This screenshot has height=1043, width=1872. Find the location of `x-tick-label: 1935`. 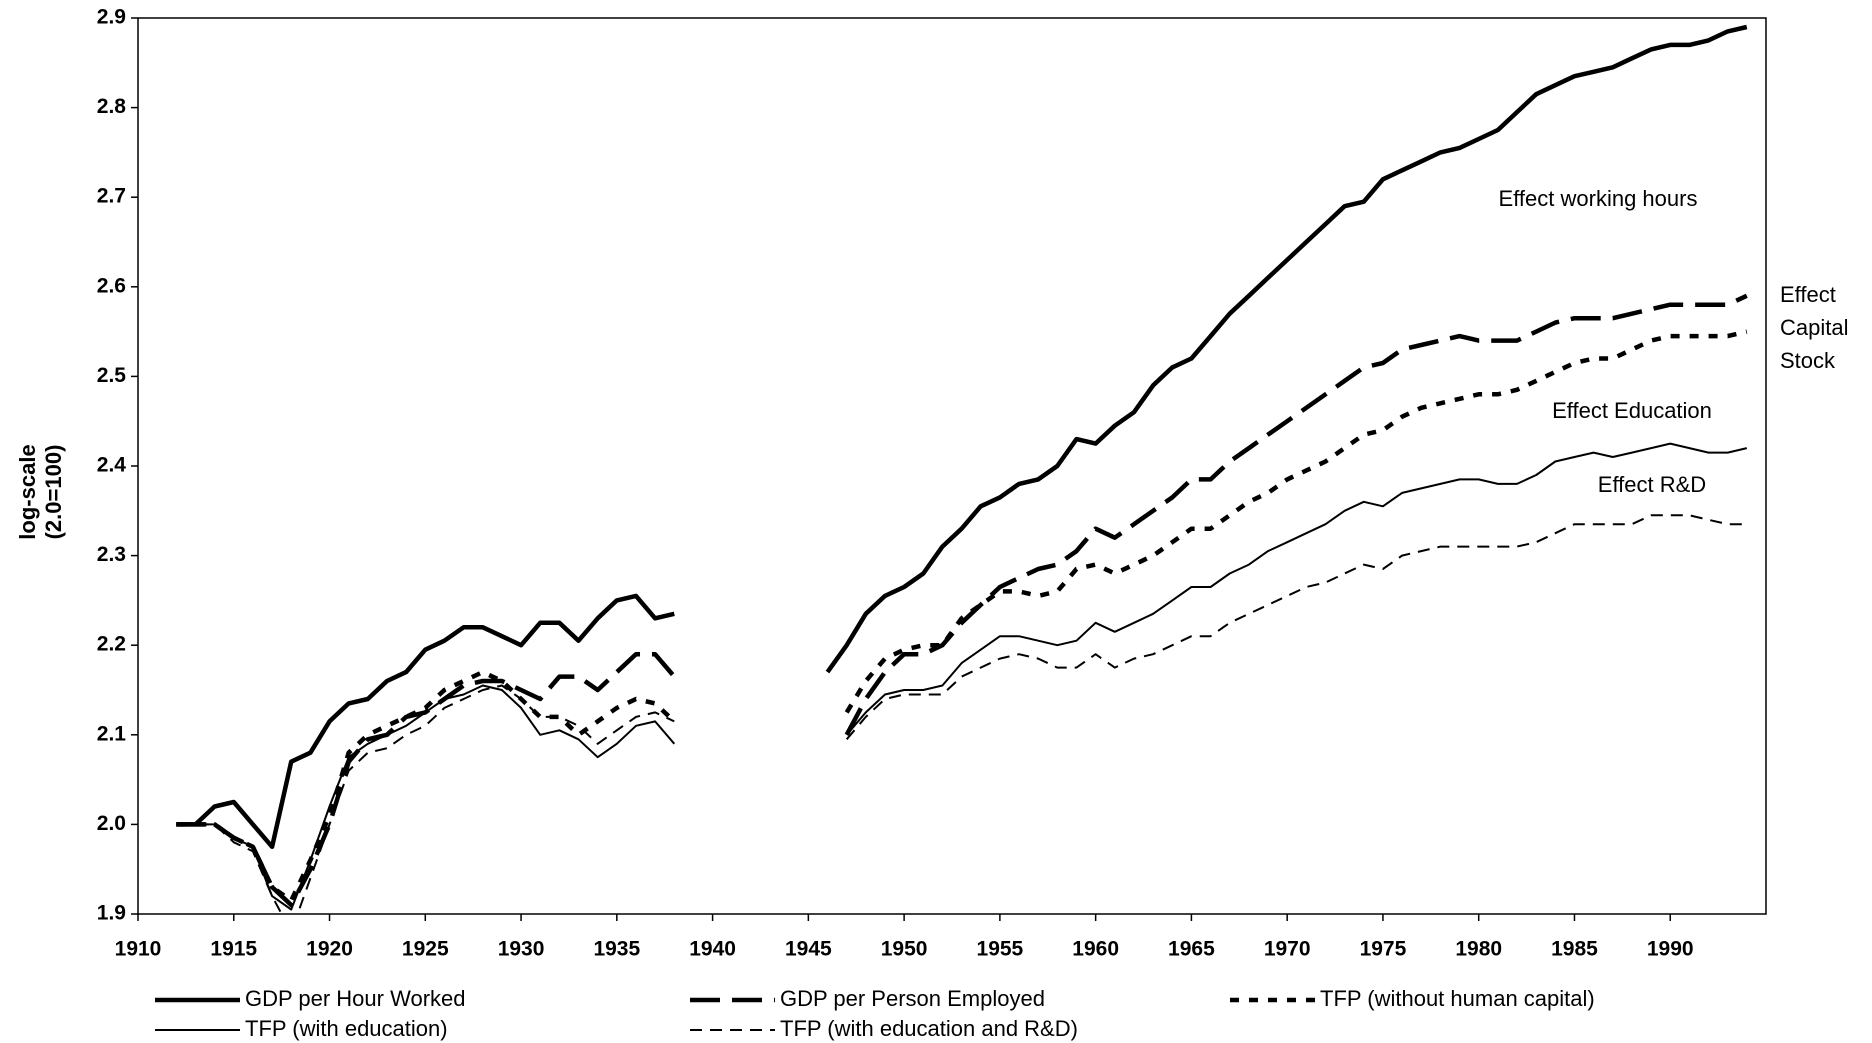

x-tick-label: 1935 is located at coordinates (616, 949).